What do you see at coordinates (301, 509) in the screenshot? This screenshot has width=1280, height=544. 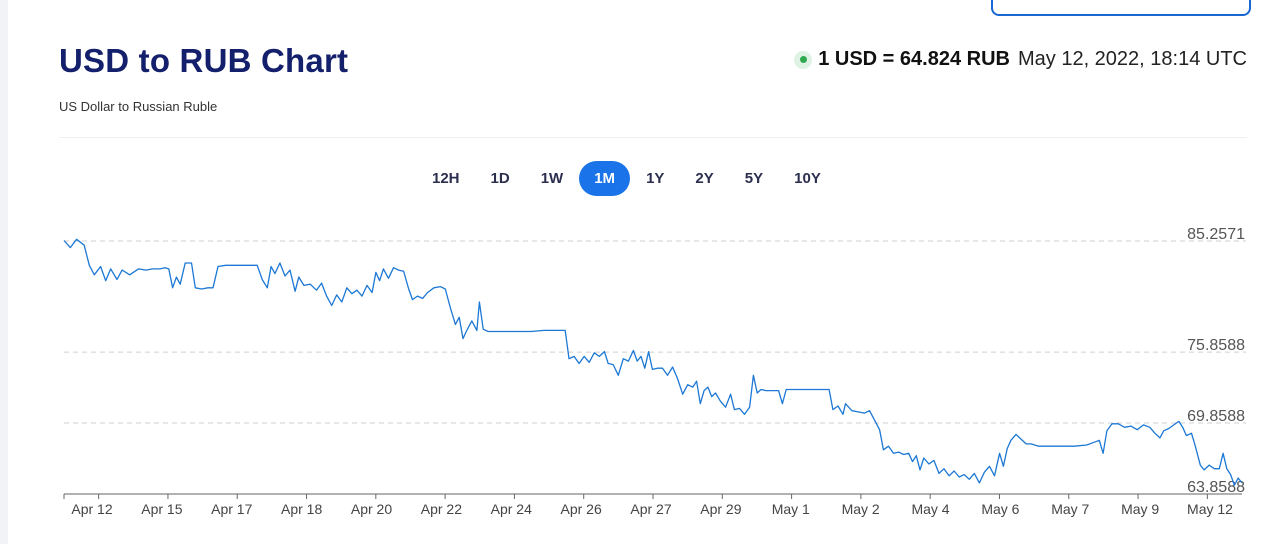 I see `x-tick-label: Apr 18` at bounding box center [301, 509].